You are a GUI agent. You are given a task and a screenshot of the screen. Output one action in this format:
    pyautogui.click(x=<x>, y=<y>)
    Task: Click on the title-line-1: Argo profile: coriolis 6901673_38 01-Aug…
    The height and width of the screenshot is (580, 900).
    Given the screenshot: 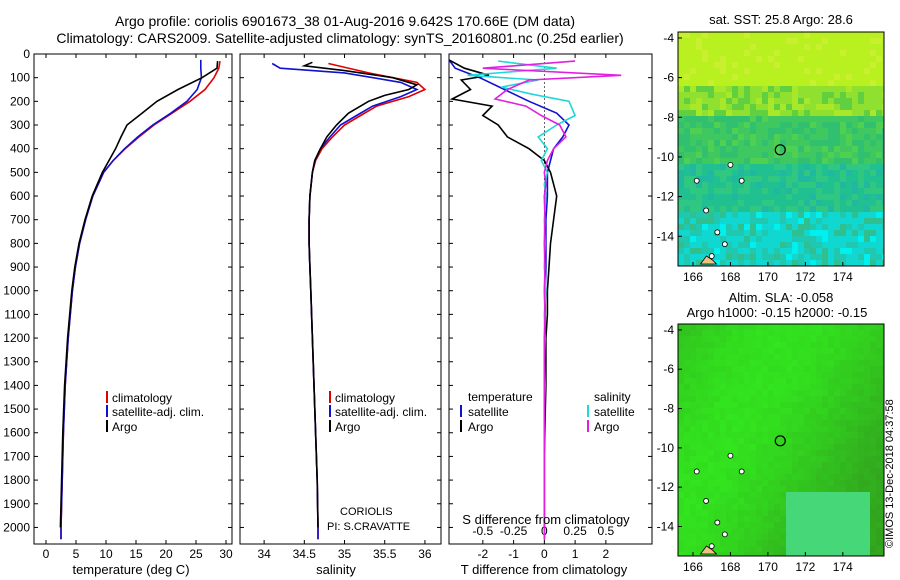 What is the action you would take?
    pyautogui.click(x=345, y=21)
    